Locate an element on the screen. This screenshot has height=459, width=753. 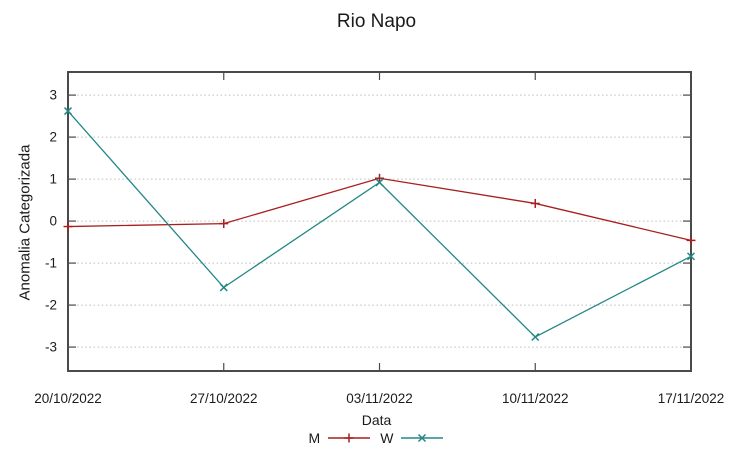
legend-item-w: W is located at coordinates (412, 438).